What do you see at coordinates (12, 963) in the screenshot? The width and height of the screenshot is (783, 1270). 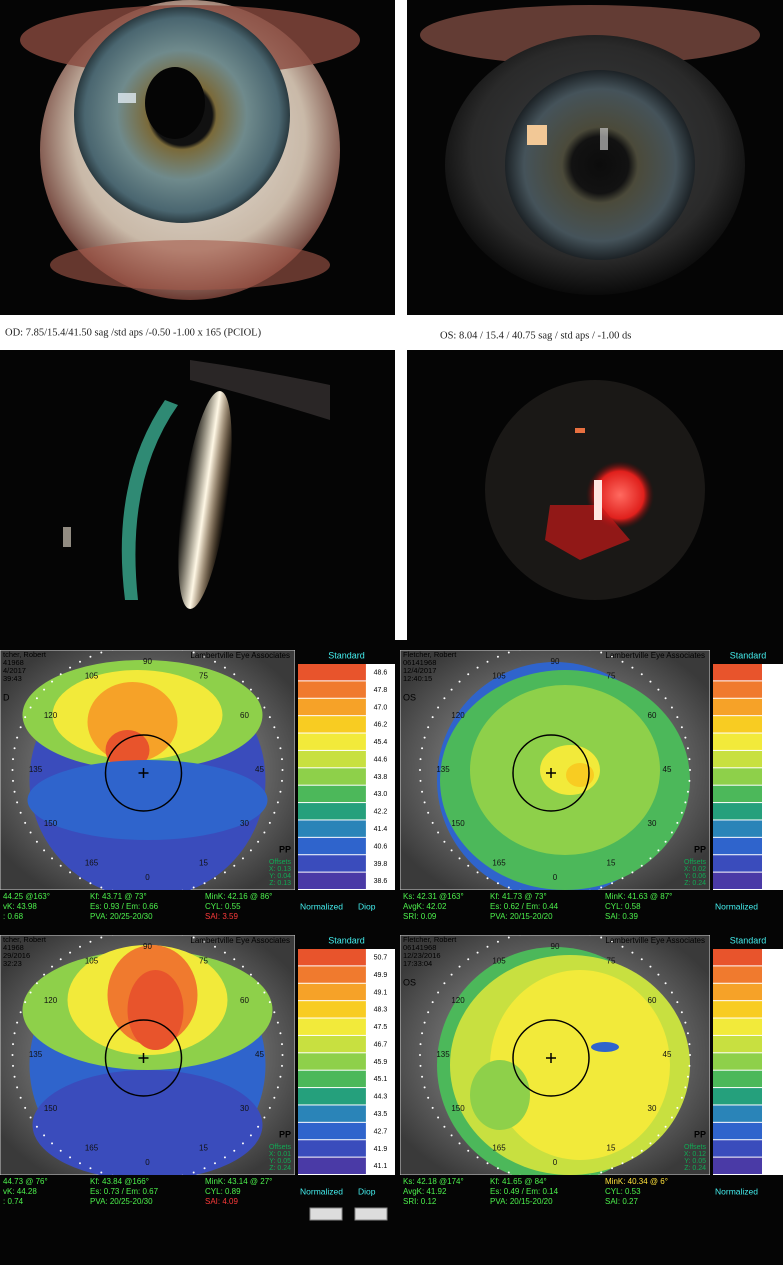 I see `patient-info: 32:23` at bounding box center [12, 963].